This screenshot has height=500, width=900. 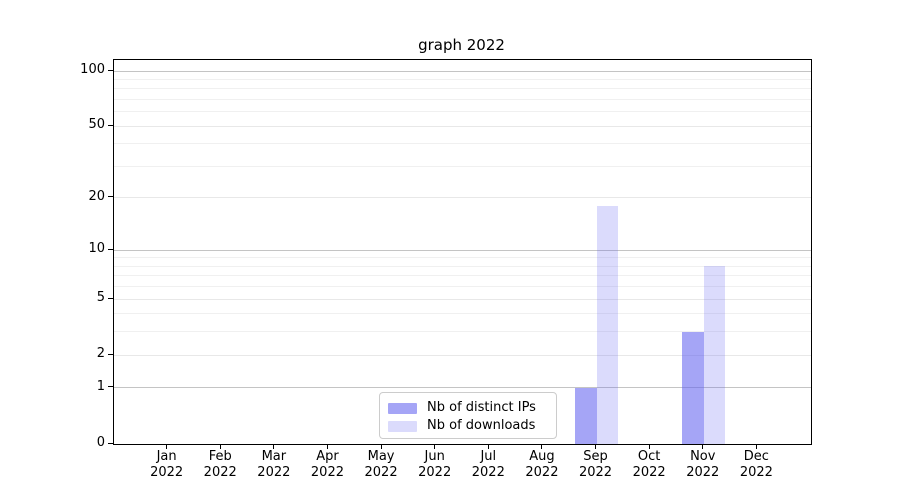 I want to click on y-tick-label-0: 0, so click(x=100, y=442).